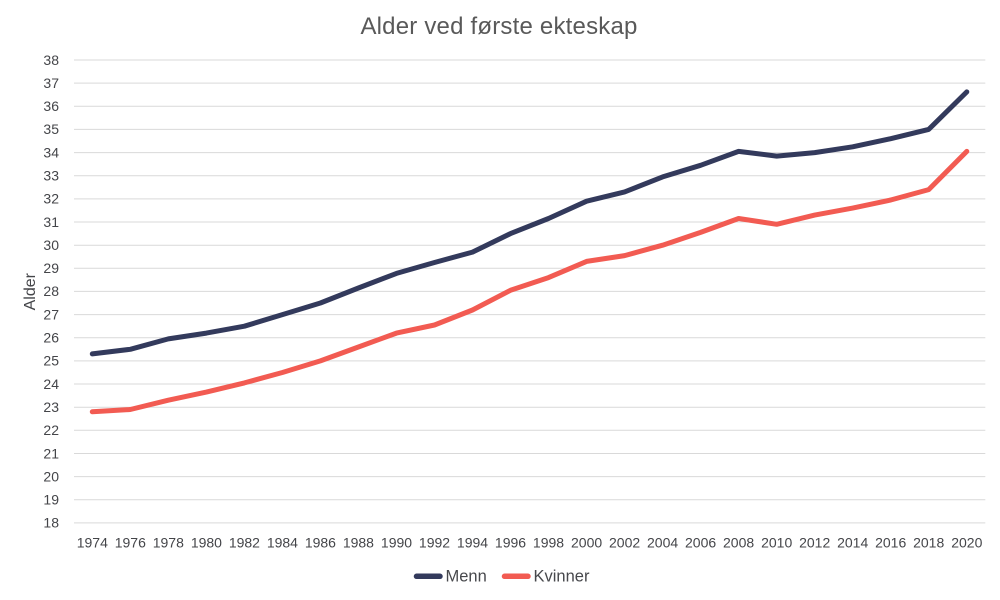 The image size is (1000, 600). I want to click on svg-text: 28, so click(51, 291).